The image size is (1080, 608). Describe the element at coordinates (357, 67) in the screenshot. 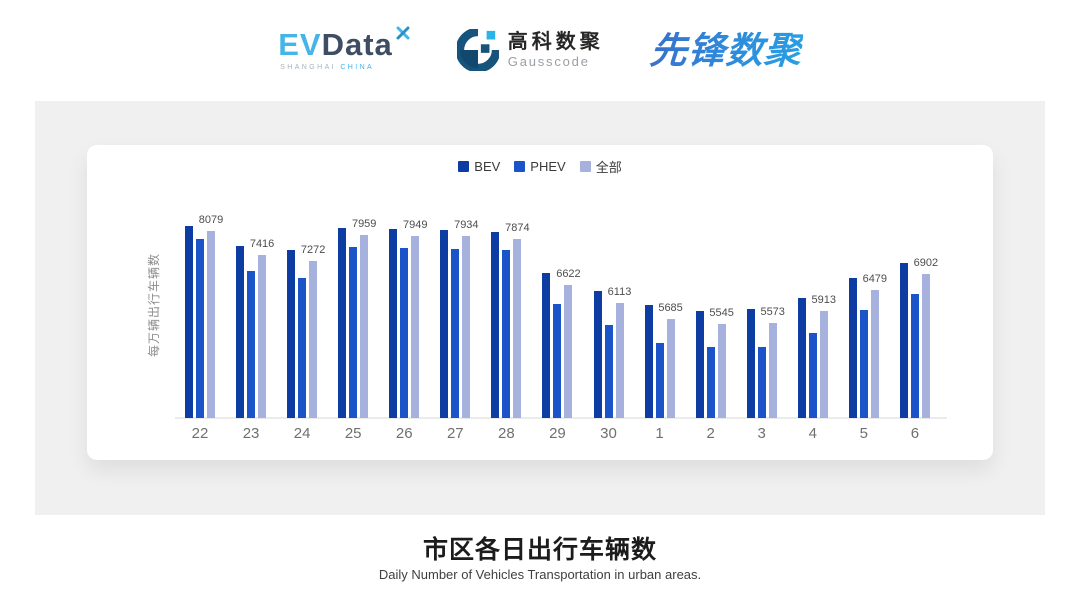

I see `evdata-china-text: CHINA` at that location.